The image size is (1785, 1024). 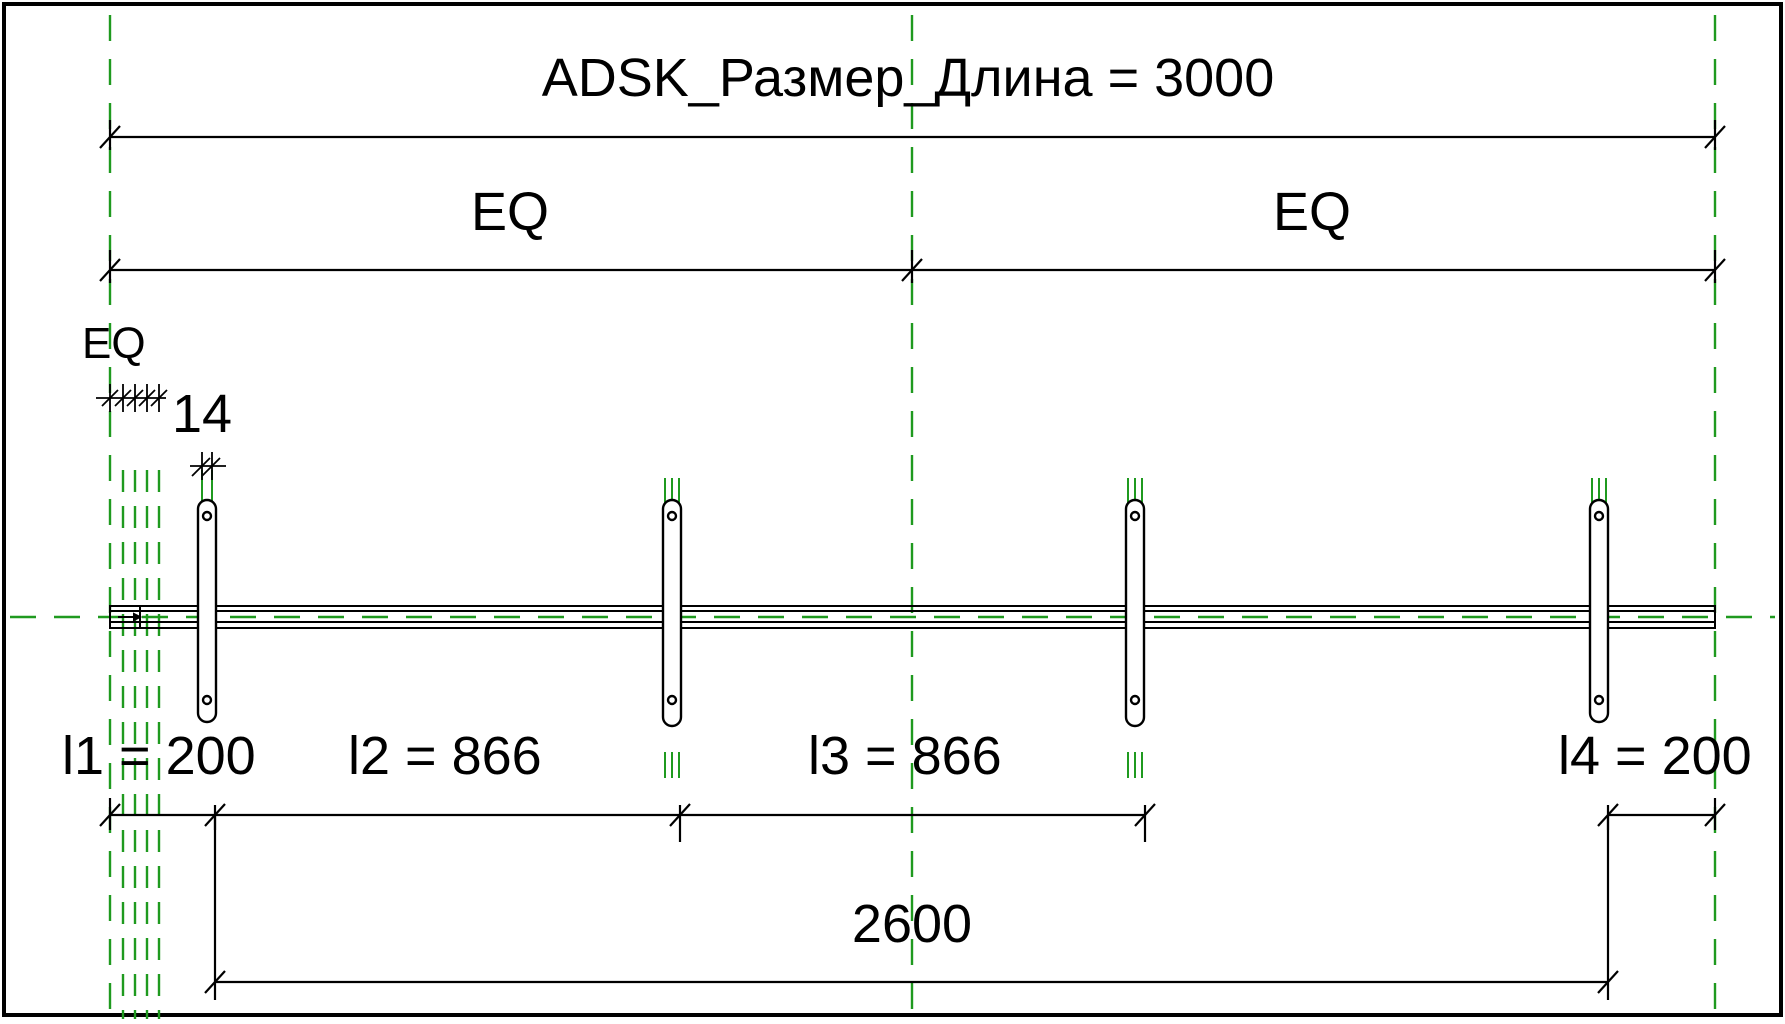 I want to click on small-dimension, so click(x=208, y=466).